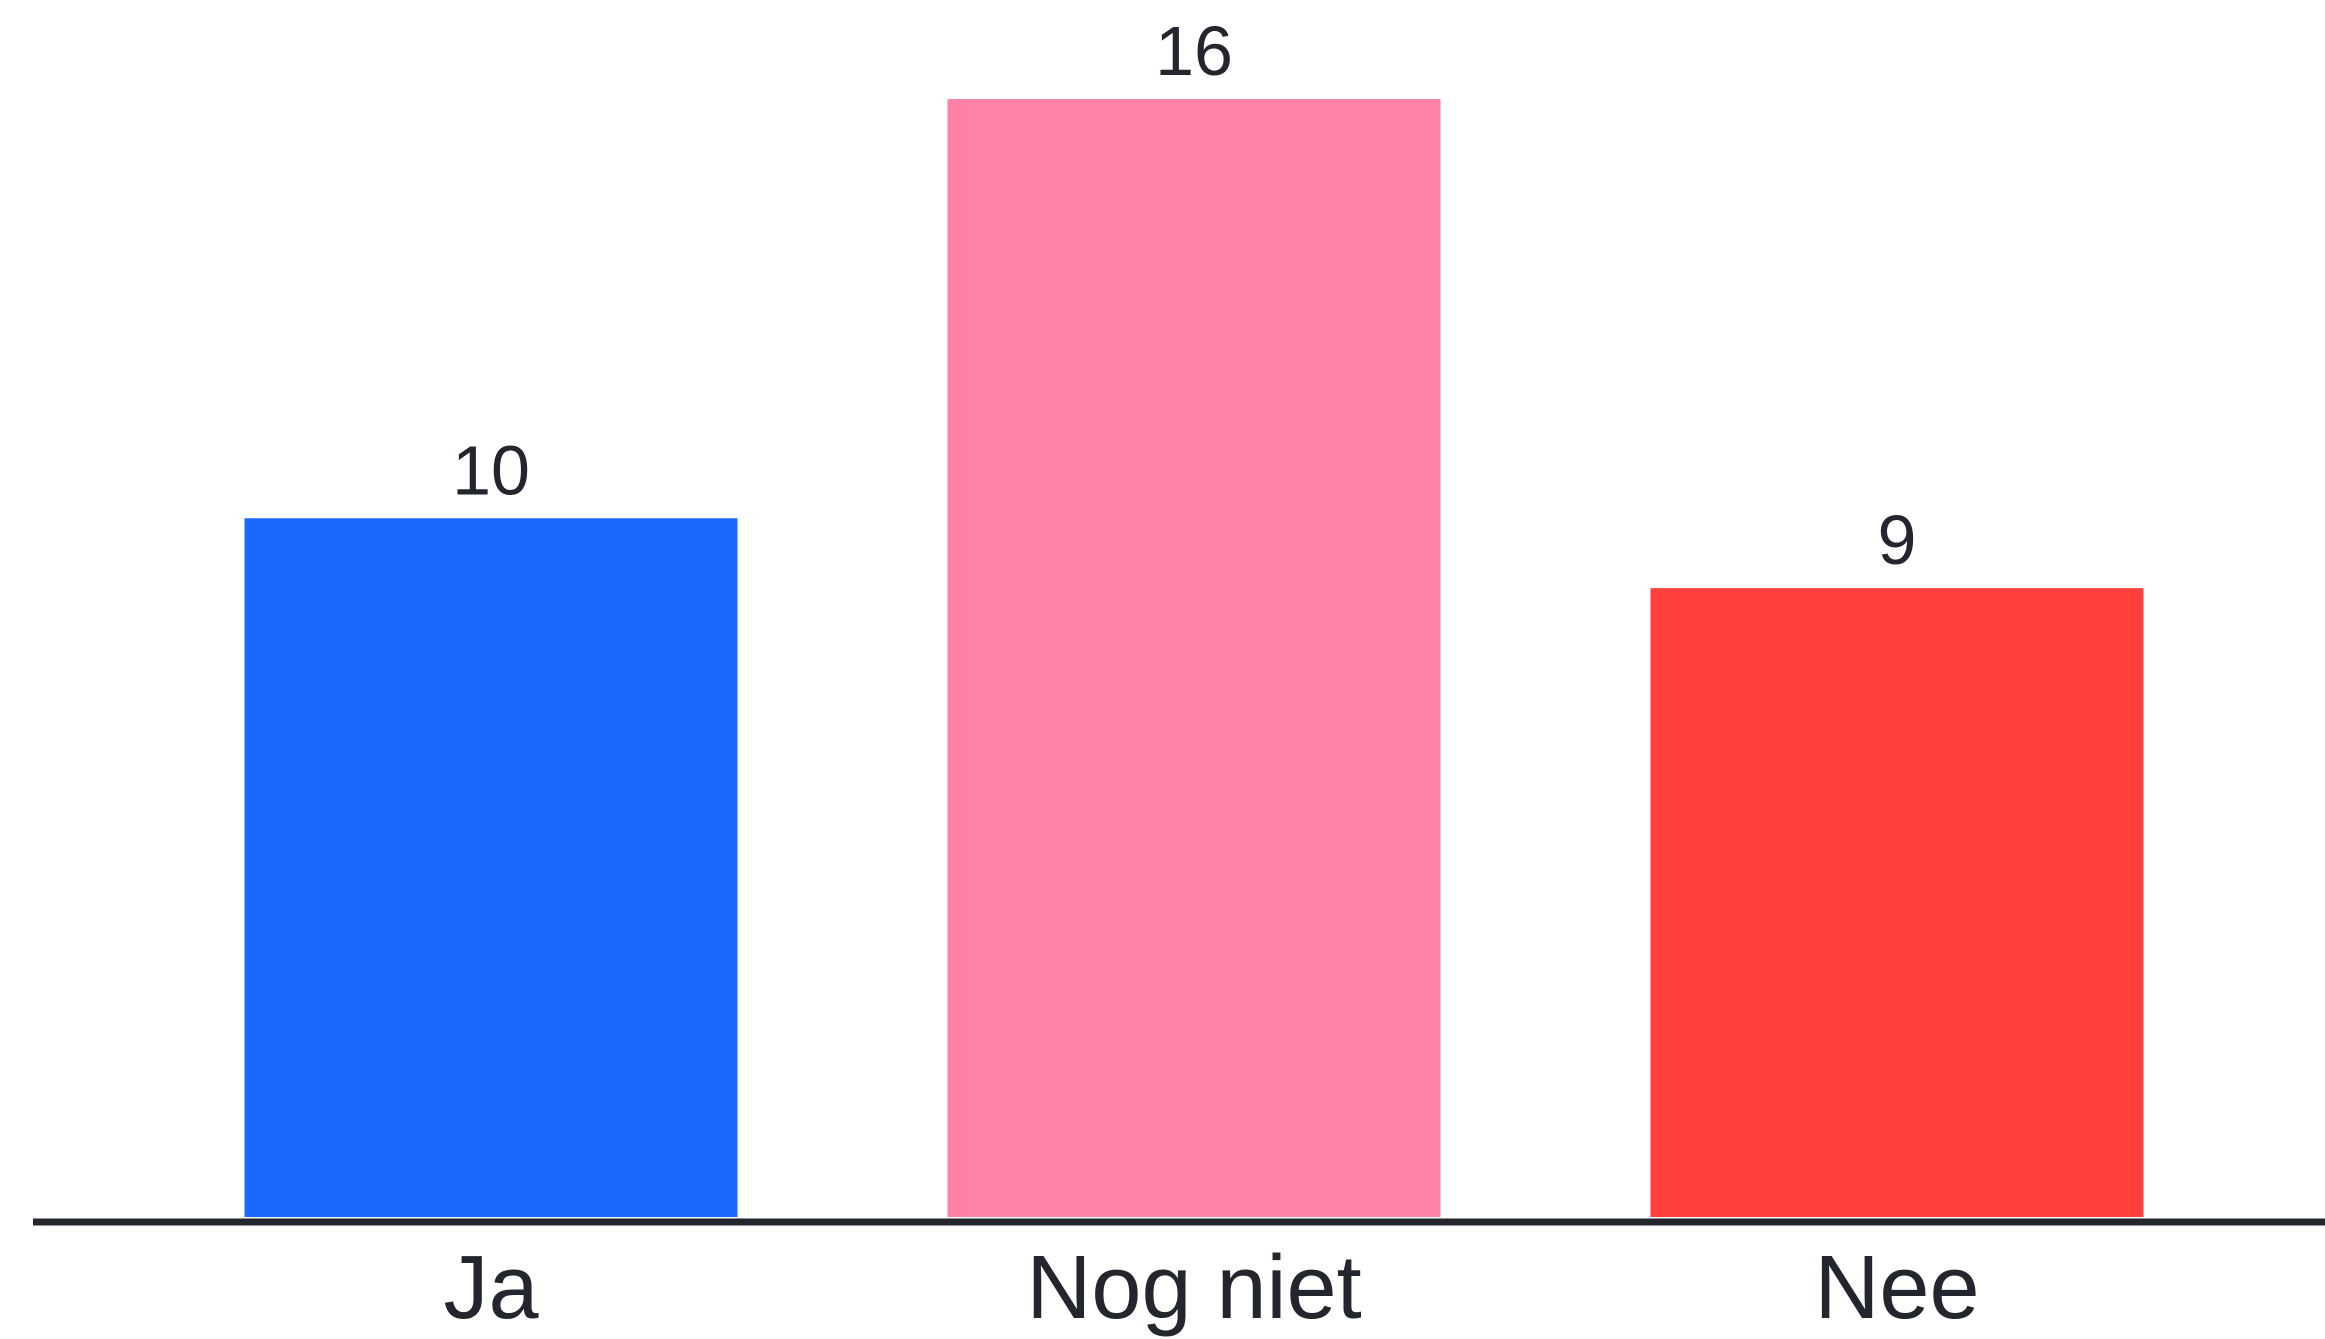 The height and width of the screenshot is (1339, 2325). I want to click on category-labels-group: Ja Nog niet Nee, so click(1211, 1288).